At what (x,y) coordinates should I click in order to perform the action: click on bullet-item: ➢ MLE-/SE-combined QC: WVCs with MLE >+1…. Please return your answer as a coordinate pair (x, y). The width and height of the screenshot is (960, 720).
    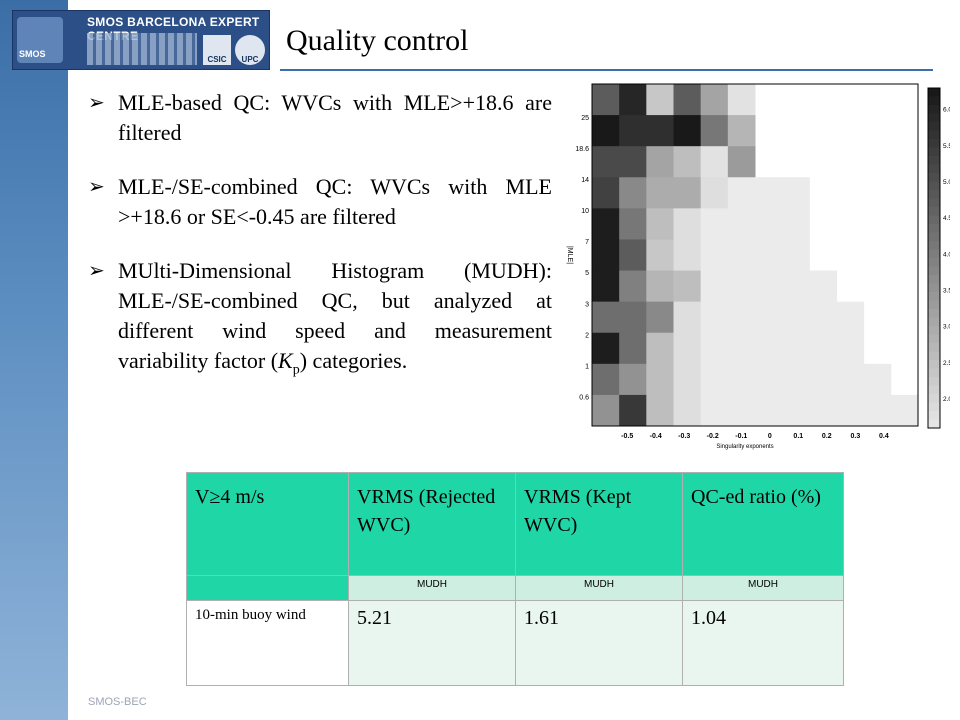
    Looking at the image, I should click on (319, 202).